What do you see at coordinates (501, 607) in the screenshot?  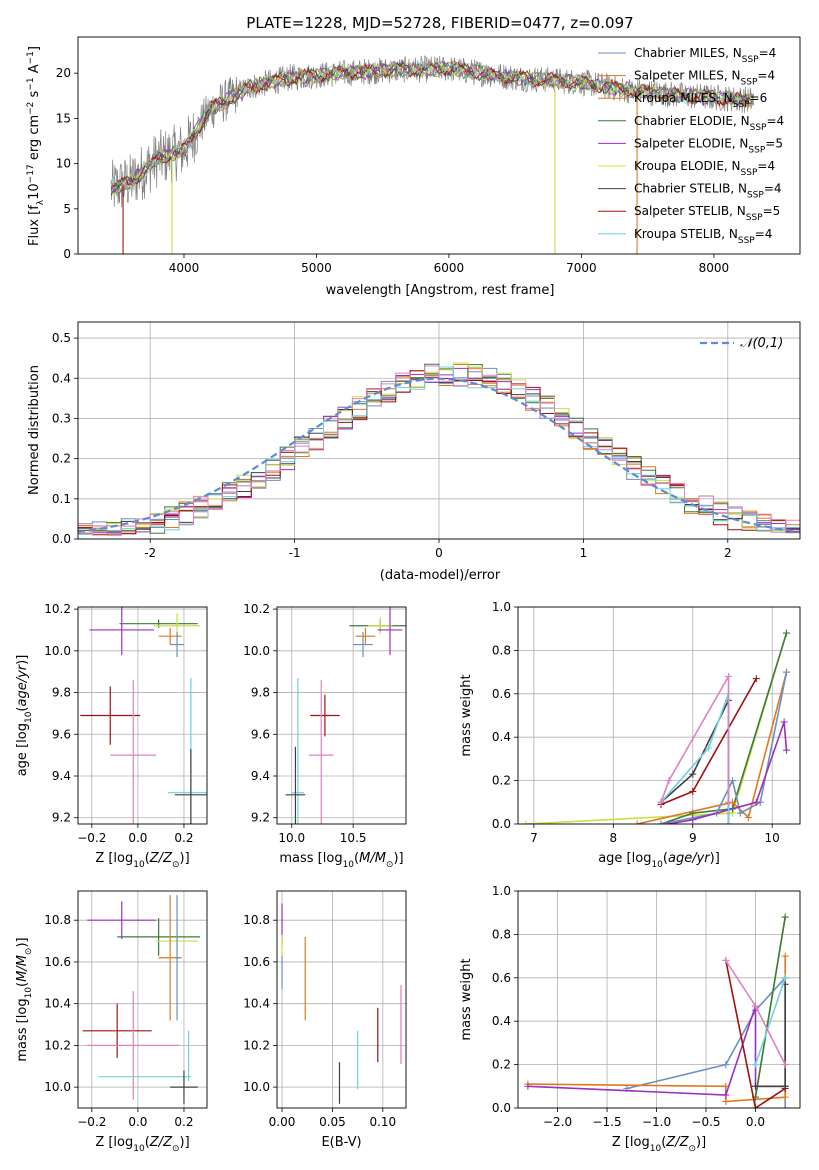 I see `y-tick-label: 1.0` at bounding box center [501, 607].